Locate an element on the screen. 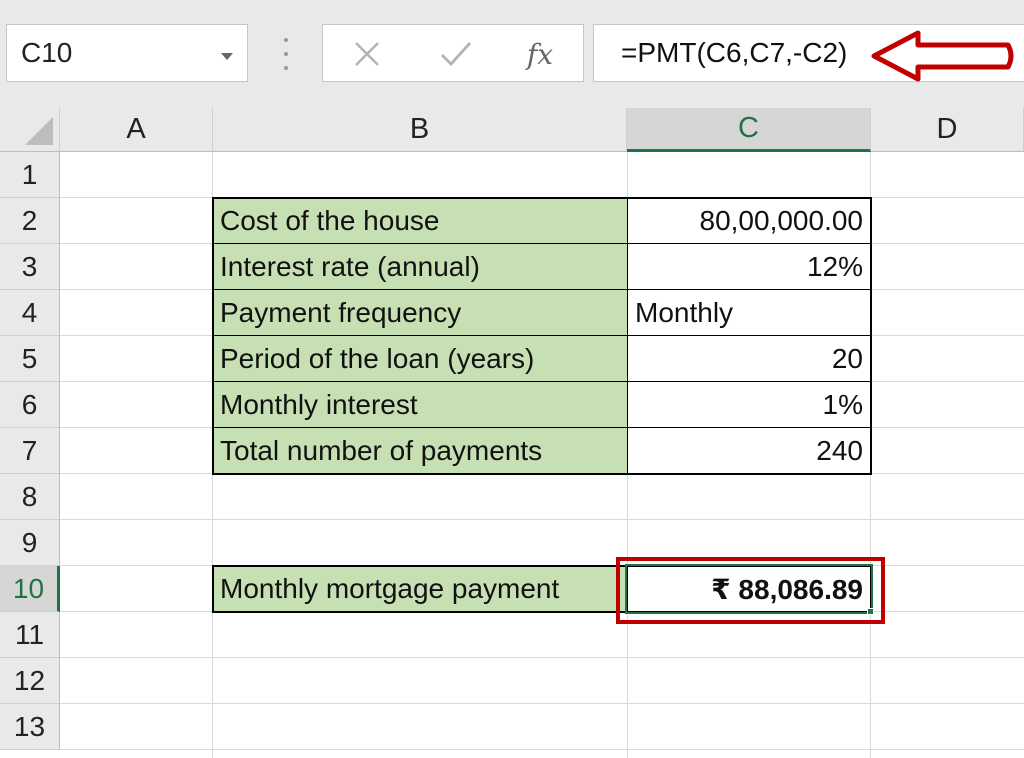 Image resolution: width=1024 pixels, height=758 pixels. row-header-11: 11 is located at coordinates (30, 635).